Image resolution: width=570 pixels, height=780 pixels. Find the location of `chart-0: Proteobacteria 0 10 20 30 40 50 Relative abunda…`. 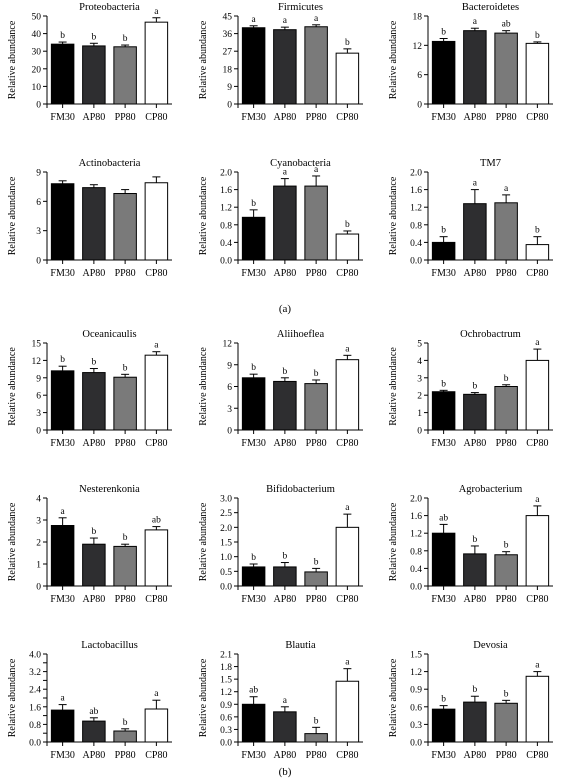

chart-0: Proteobacteria 0 10 20 30 40 50 Relative abunda… is located at coordinates (89, 62).